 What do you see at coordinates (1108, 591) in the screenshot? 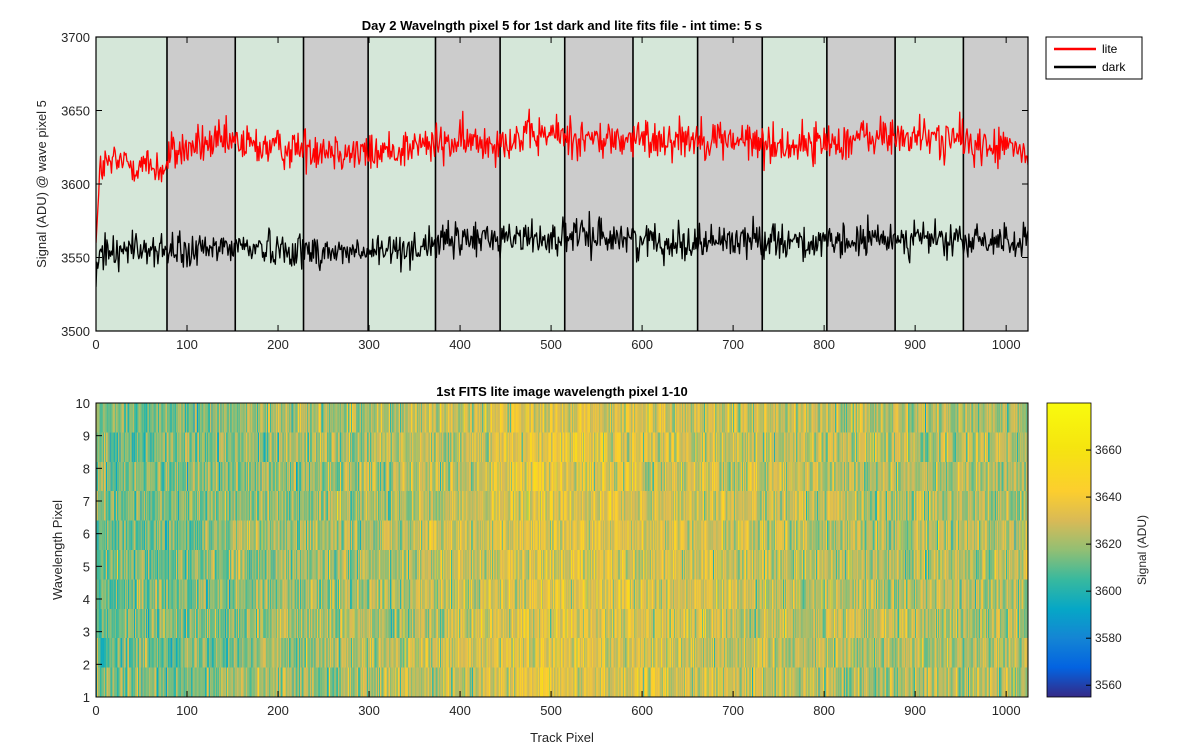
I see `colorbar-tick-label: 3600` at bounding box center [1108, 591].